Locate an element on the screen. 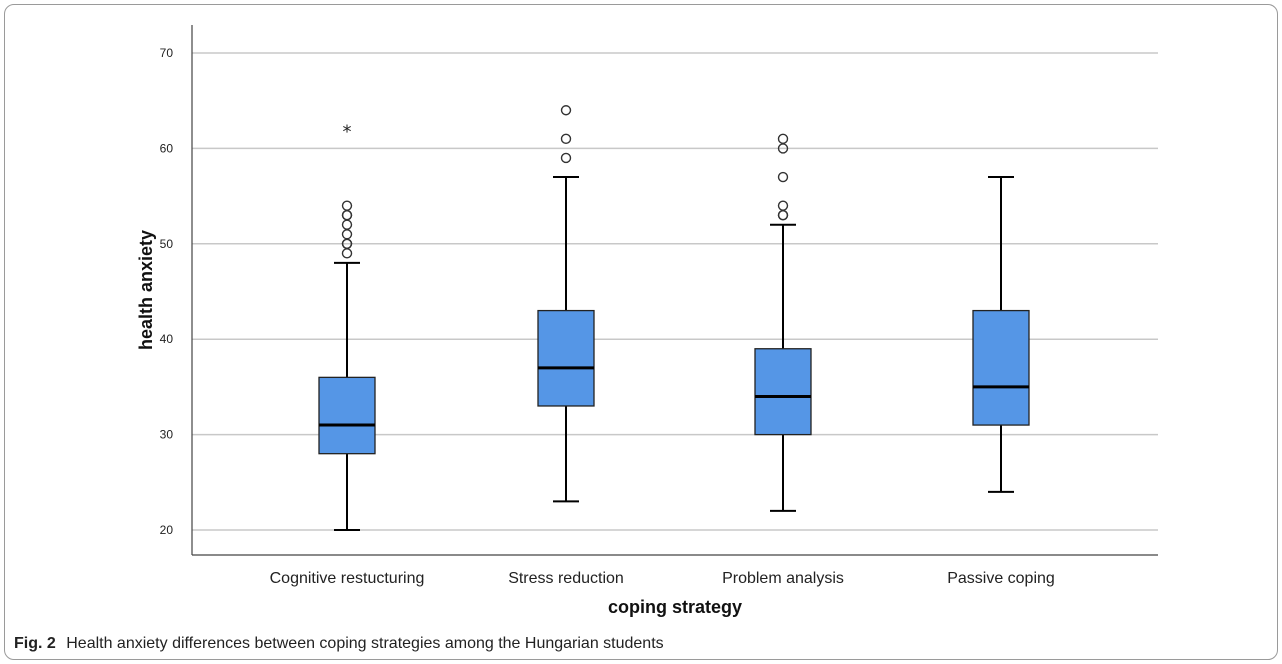 This screenshot has height=664, width=1282. x-category-label: Stress reduction is located at coordinates (566, 578).